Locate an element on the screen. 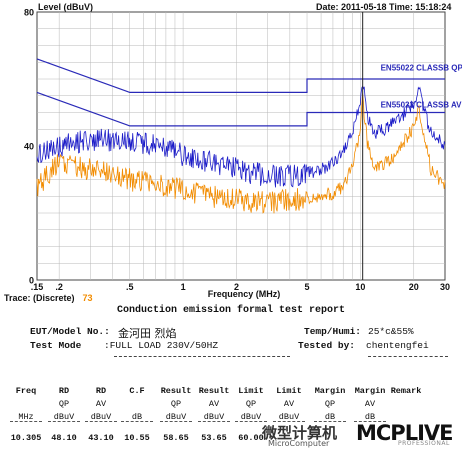 The width and height of the screenshot is (462, 450). tested-underline is located at coordinates (408, 356).